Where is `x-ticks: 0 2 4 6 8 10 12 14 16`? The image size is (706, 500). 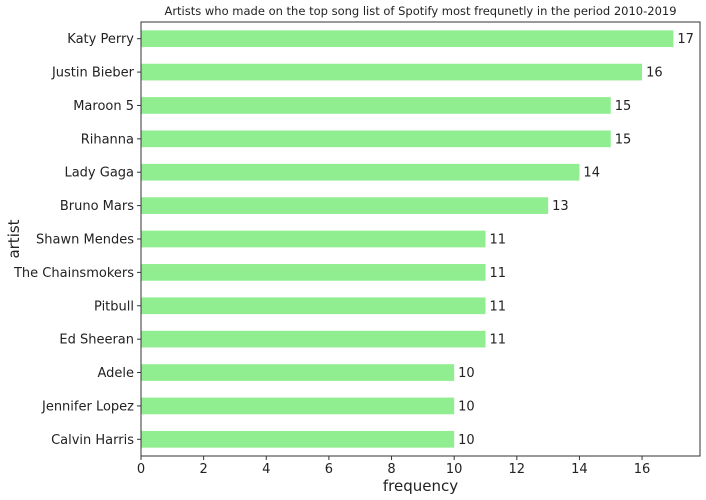
x-ticks: 0 2 4 6 8 10 12 14 16 is located at coordinates (393, 466).